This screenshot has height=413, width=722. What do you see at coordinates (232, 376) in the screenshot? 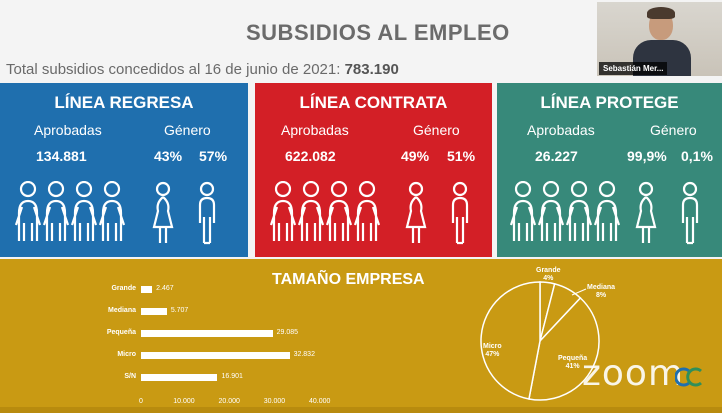
I see `bar-value-label: 16.901` at bounding box center [232, 376].